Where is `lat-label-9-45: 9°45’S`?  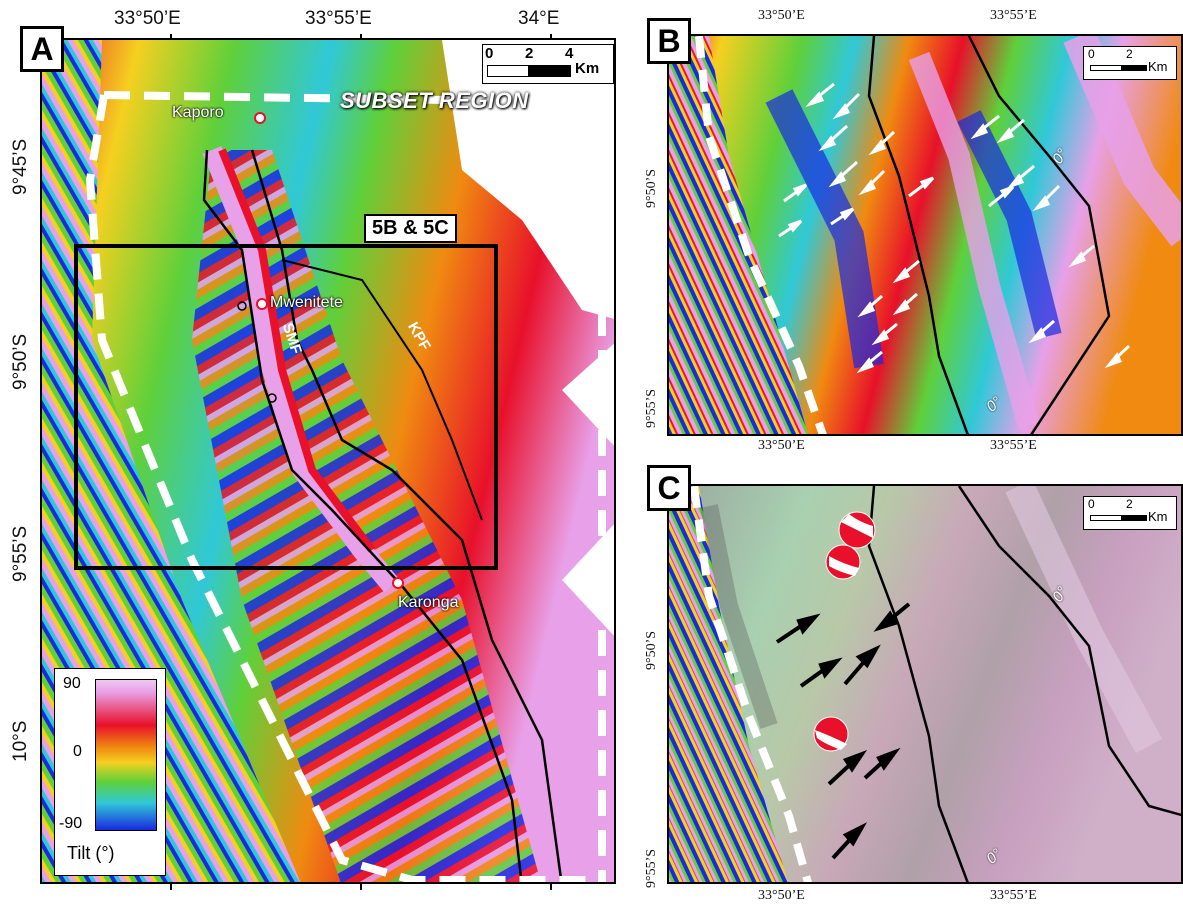 lat-label-9-45: 9°45’S is located at coordinates (20, 166).